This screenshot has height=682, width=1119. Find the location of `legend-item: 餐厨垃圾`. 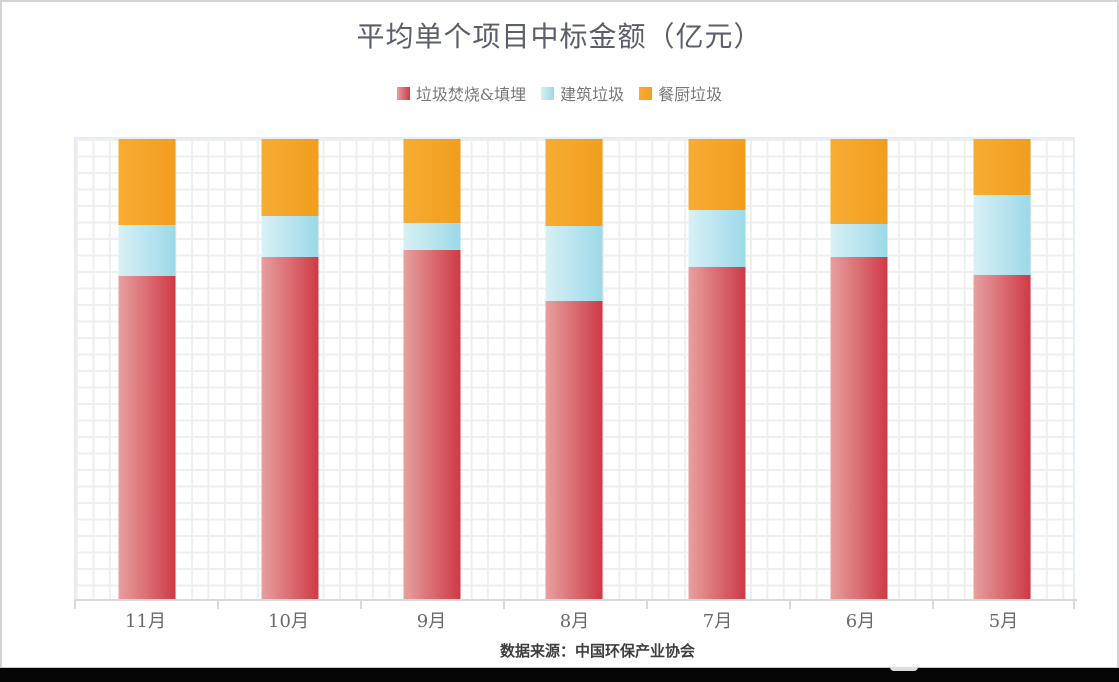

legend-item: 餐厨垃圾 is located at coordinates (680, 93).